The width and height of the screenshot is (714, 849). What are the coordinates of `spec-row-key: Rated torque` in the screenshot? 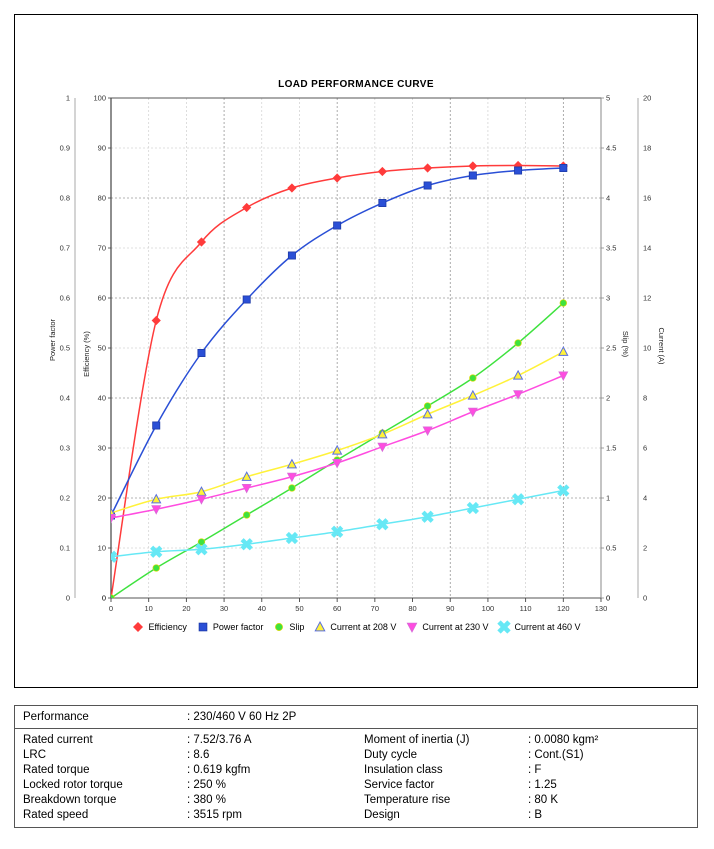 It's located at (56, 769).